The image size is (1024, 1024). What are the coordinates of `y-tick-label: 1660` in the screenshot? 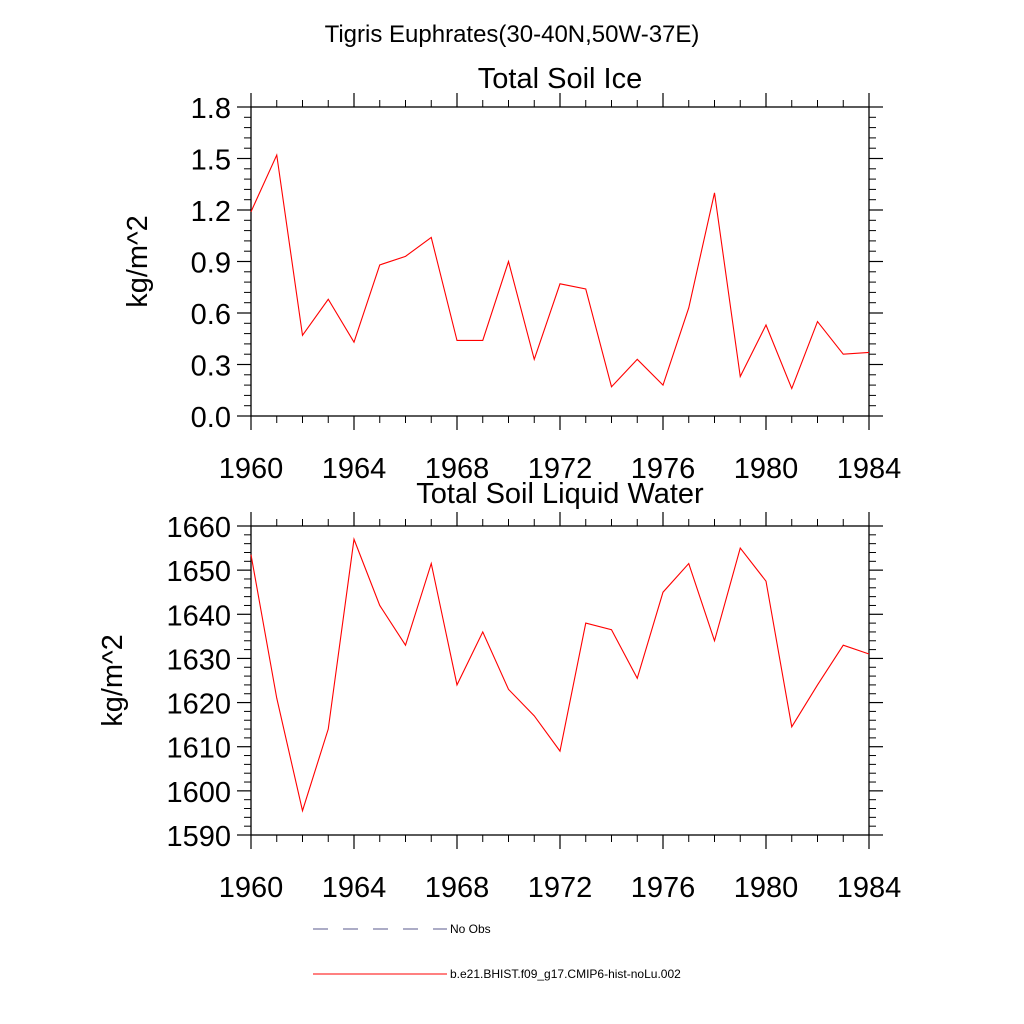 It's located at (198, 528).